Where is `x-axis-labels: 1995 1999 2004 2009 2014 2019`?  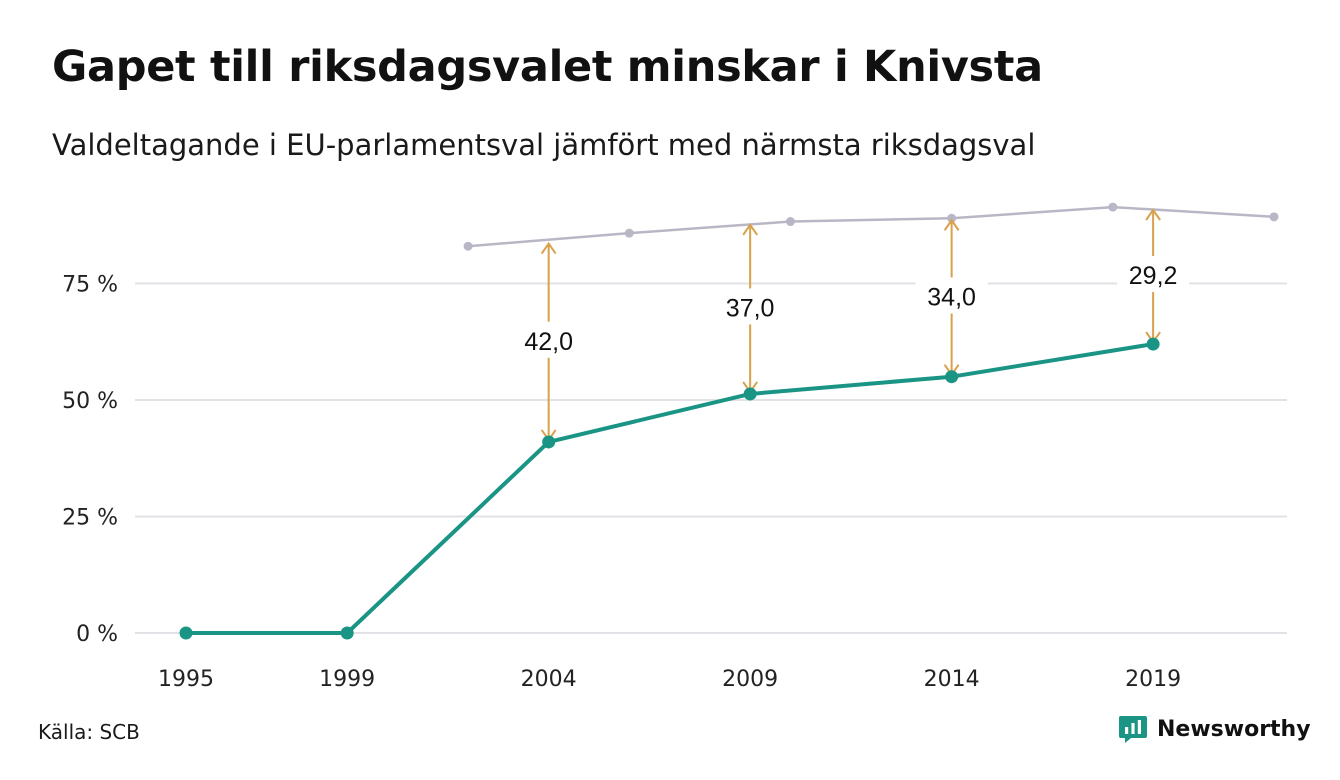
x-axis-labels: 1995 1999 2004 2009 2014 2019 is located at coordinates (669, 679).